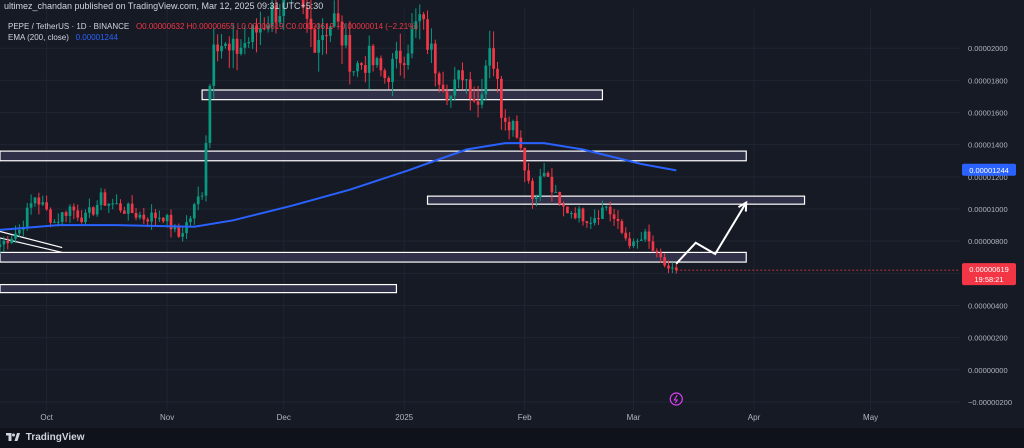 The height and width of the screenshot is (448, 1024). I want to click on last-price-tag-bg, so click(989, 274).